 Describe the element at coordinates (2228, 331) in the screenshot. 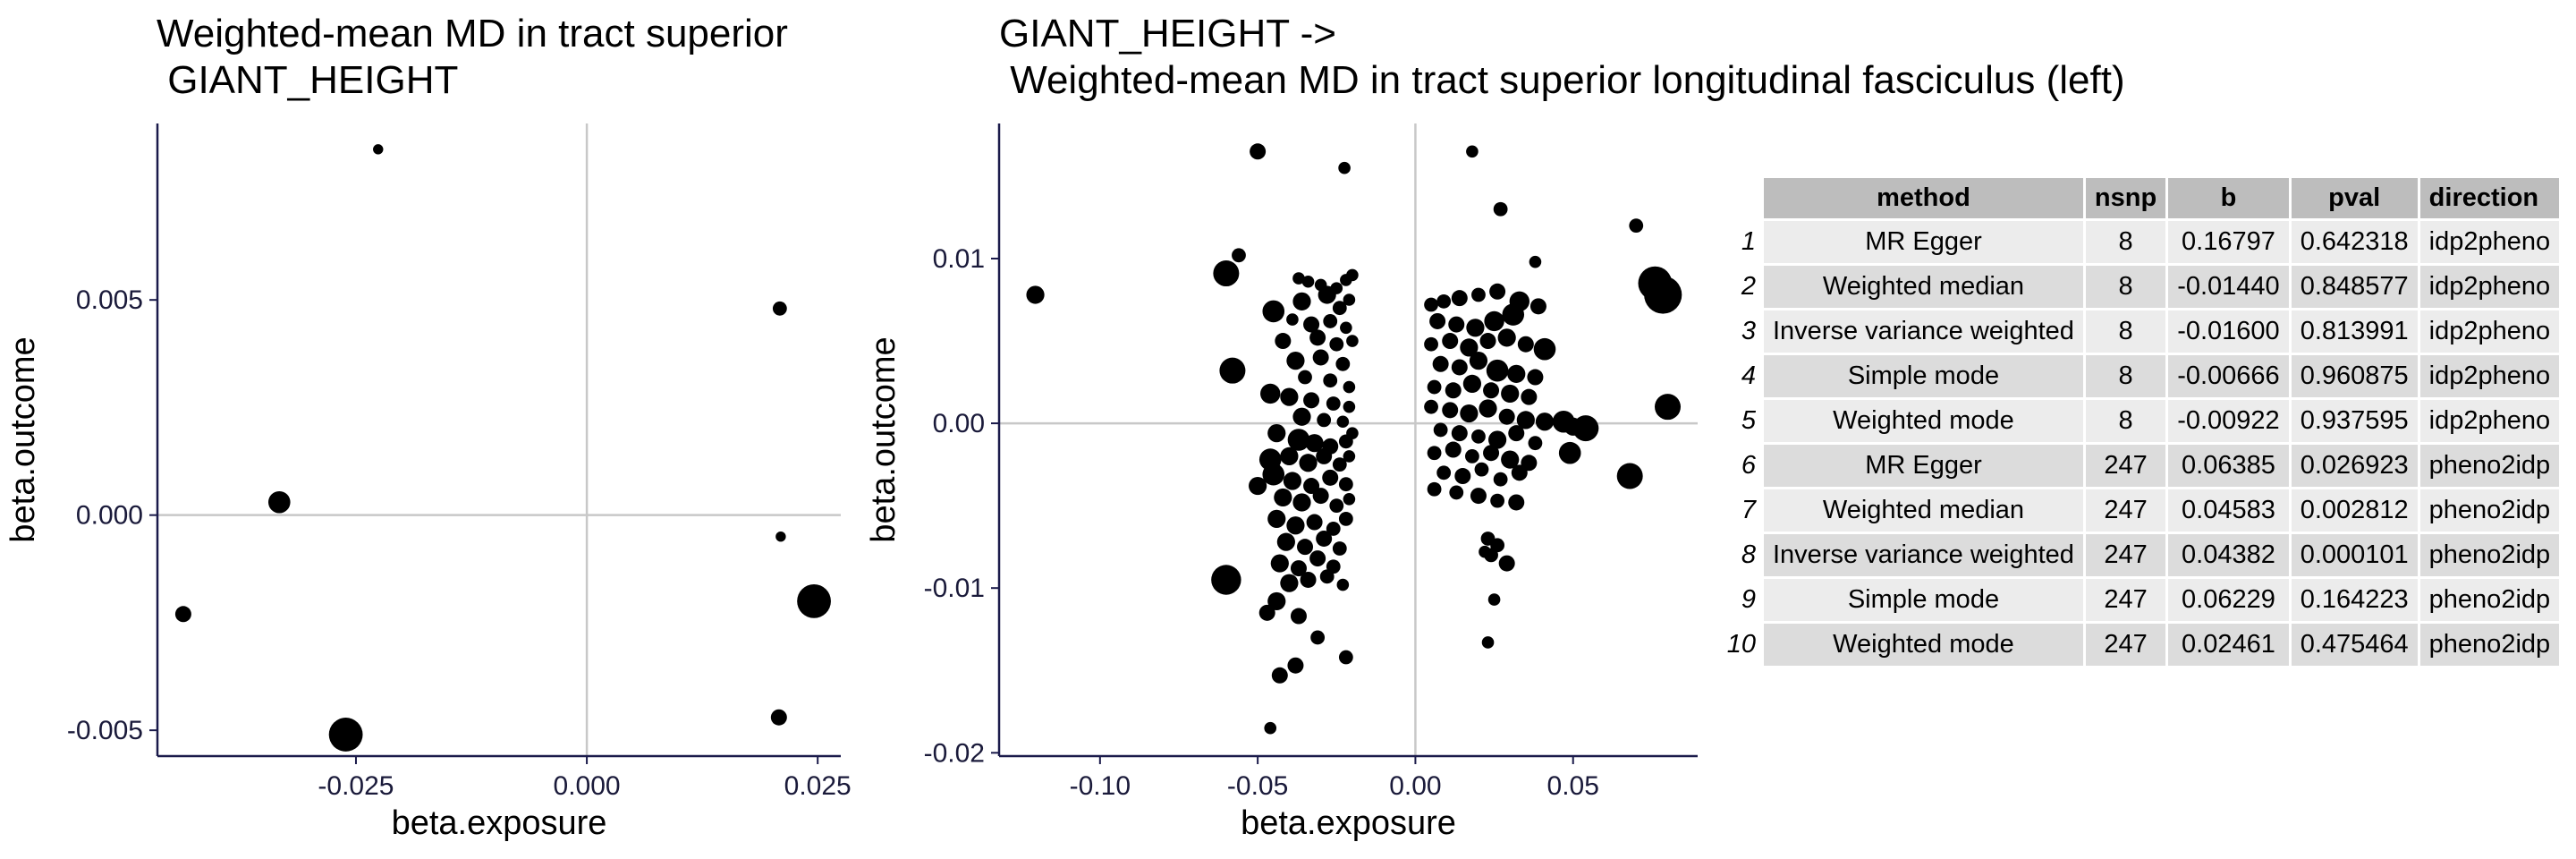

I see `table-cell-b: -0.01600` at that location.